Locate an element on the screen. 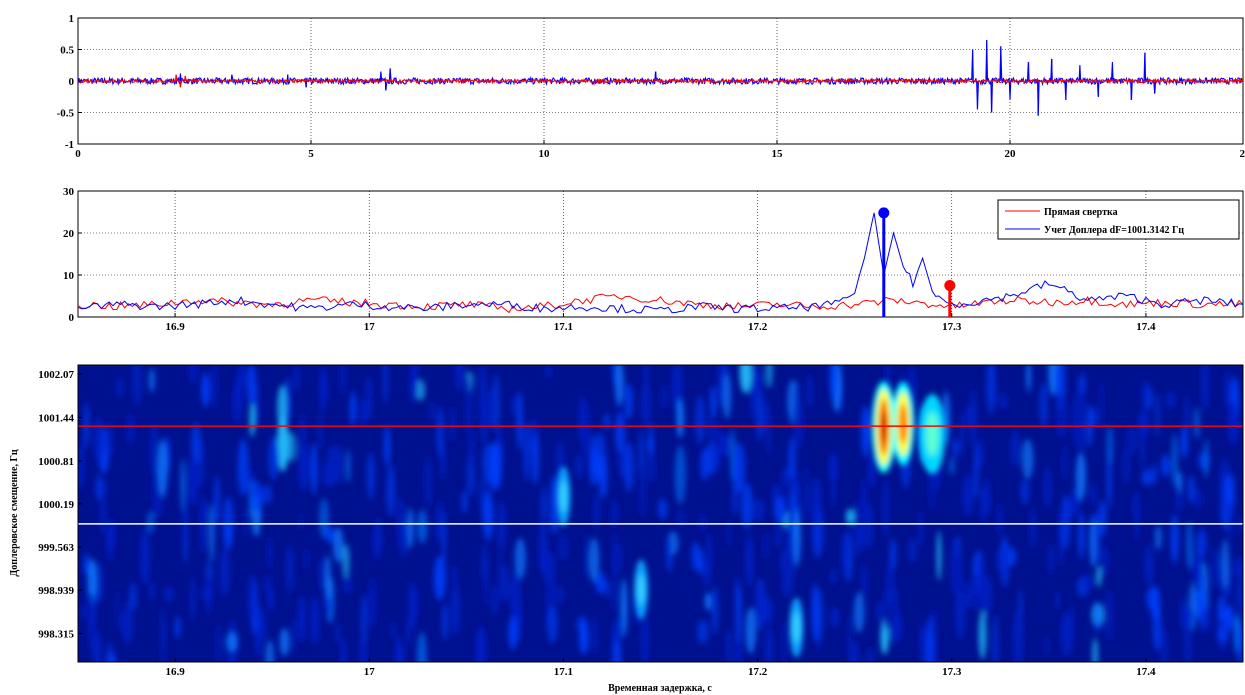 This screenshot has width=1245, height=695. signal-plot-series is located at coordinates (660, 78).